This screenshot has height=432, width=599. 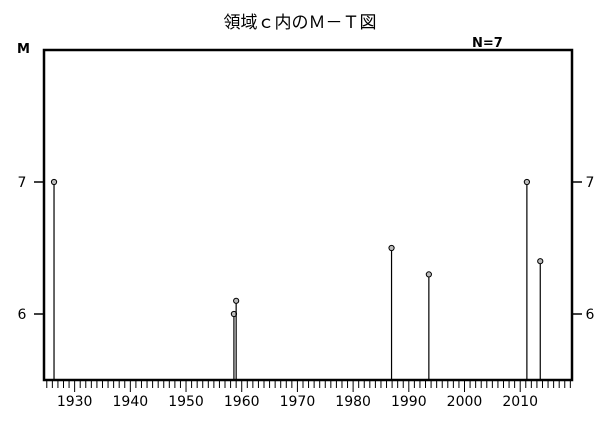 What do you see at coordinates (300, 23) in the screenshot?
I see `chart-title: 領域ｃ内のＭ－Ｔ図` at bounding box center [300, 23].